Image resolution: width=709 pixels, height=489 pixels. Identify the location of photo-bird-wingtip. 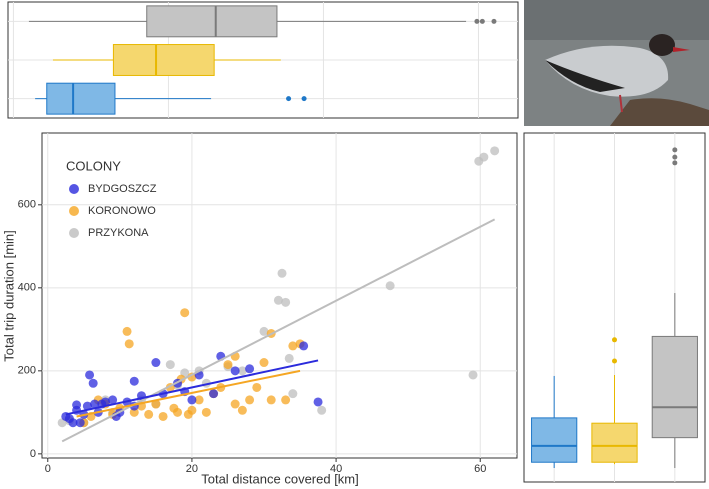
(585, 76).